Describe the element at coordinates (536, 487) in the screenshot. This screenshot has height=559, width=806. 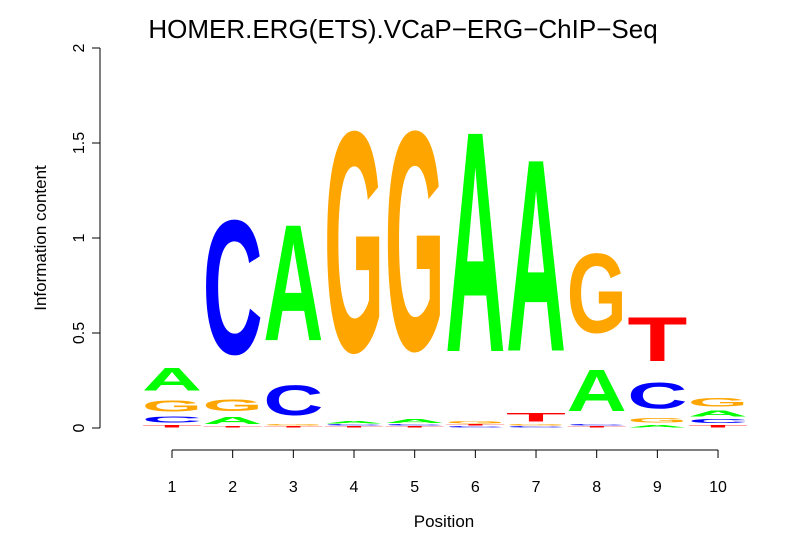
I see `x-tick-label: 7` at that location.